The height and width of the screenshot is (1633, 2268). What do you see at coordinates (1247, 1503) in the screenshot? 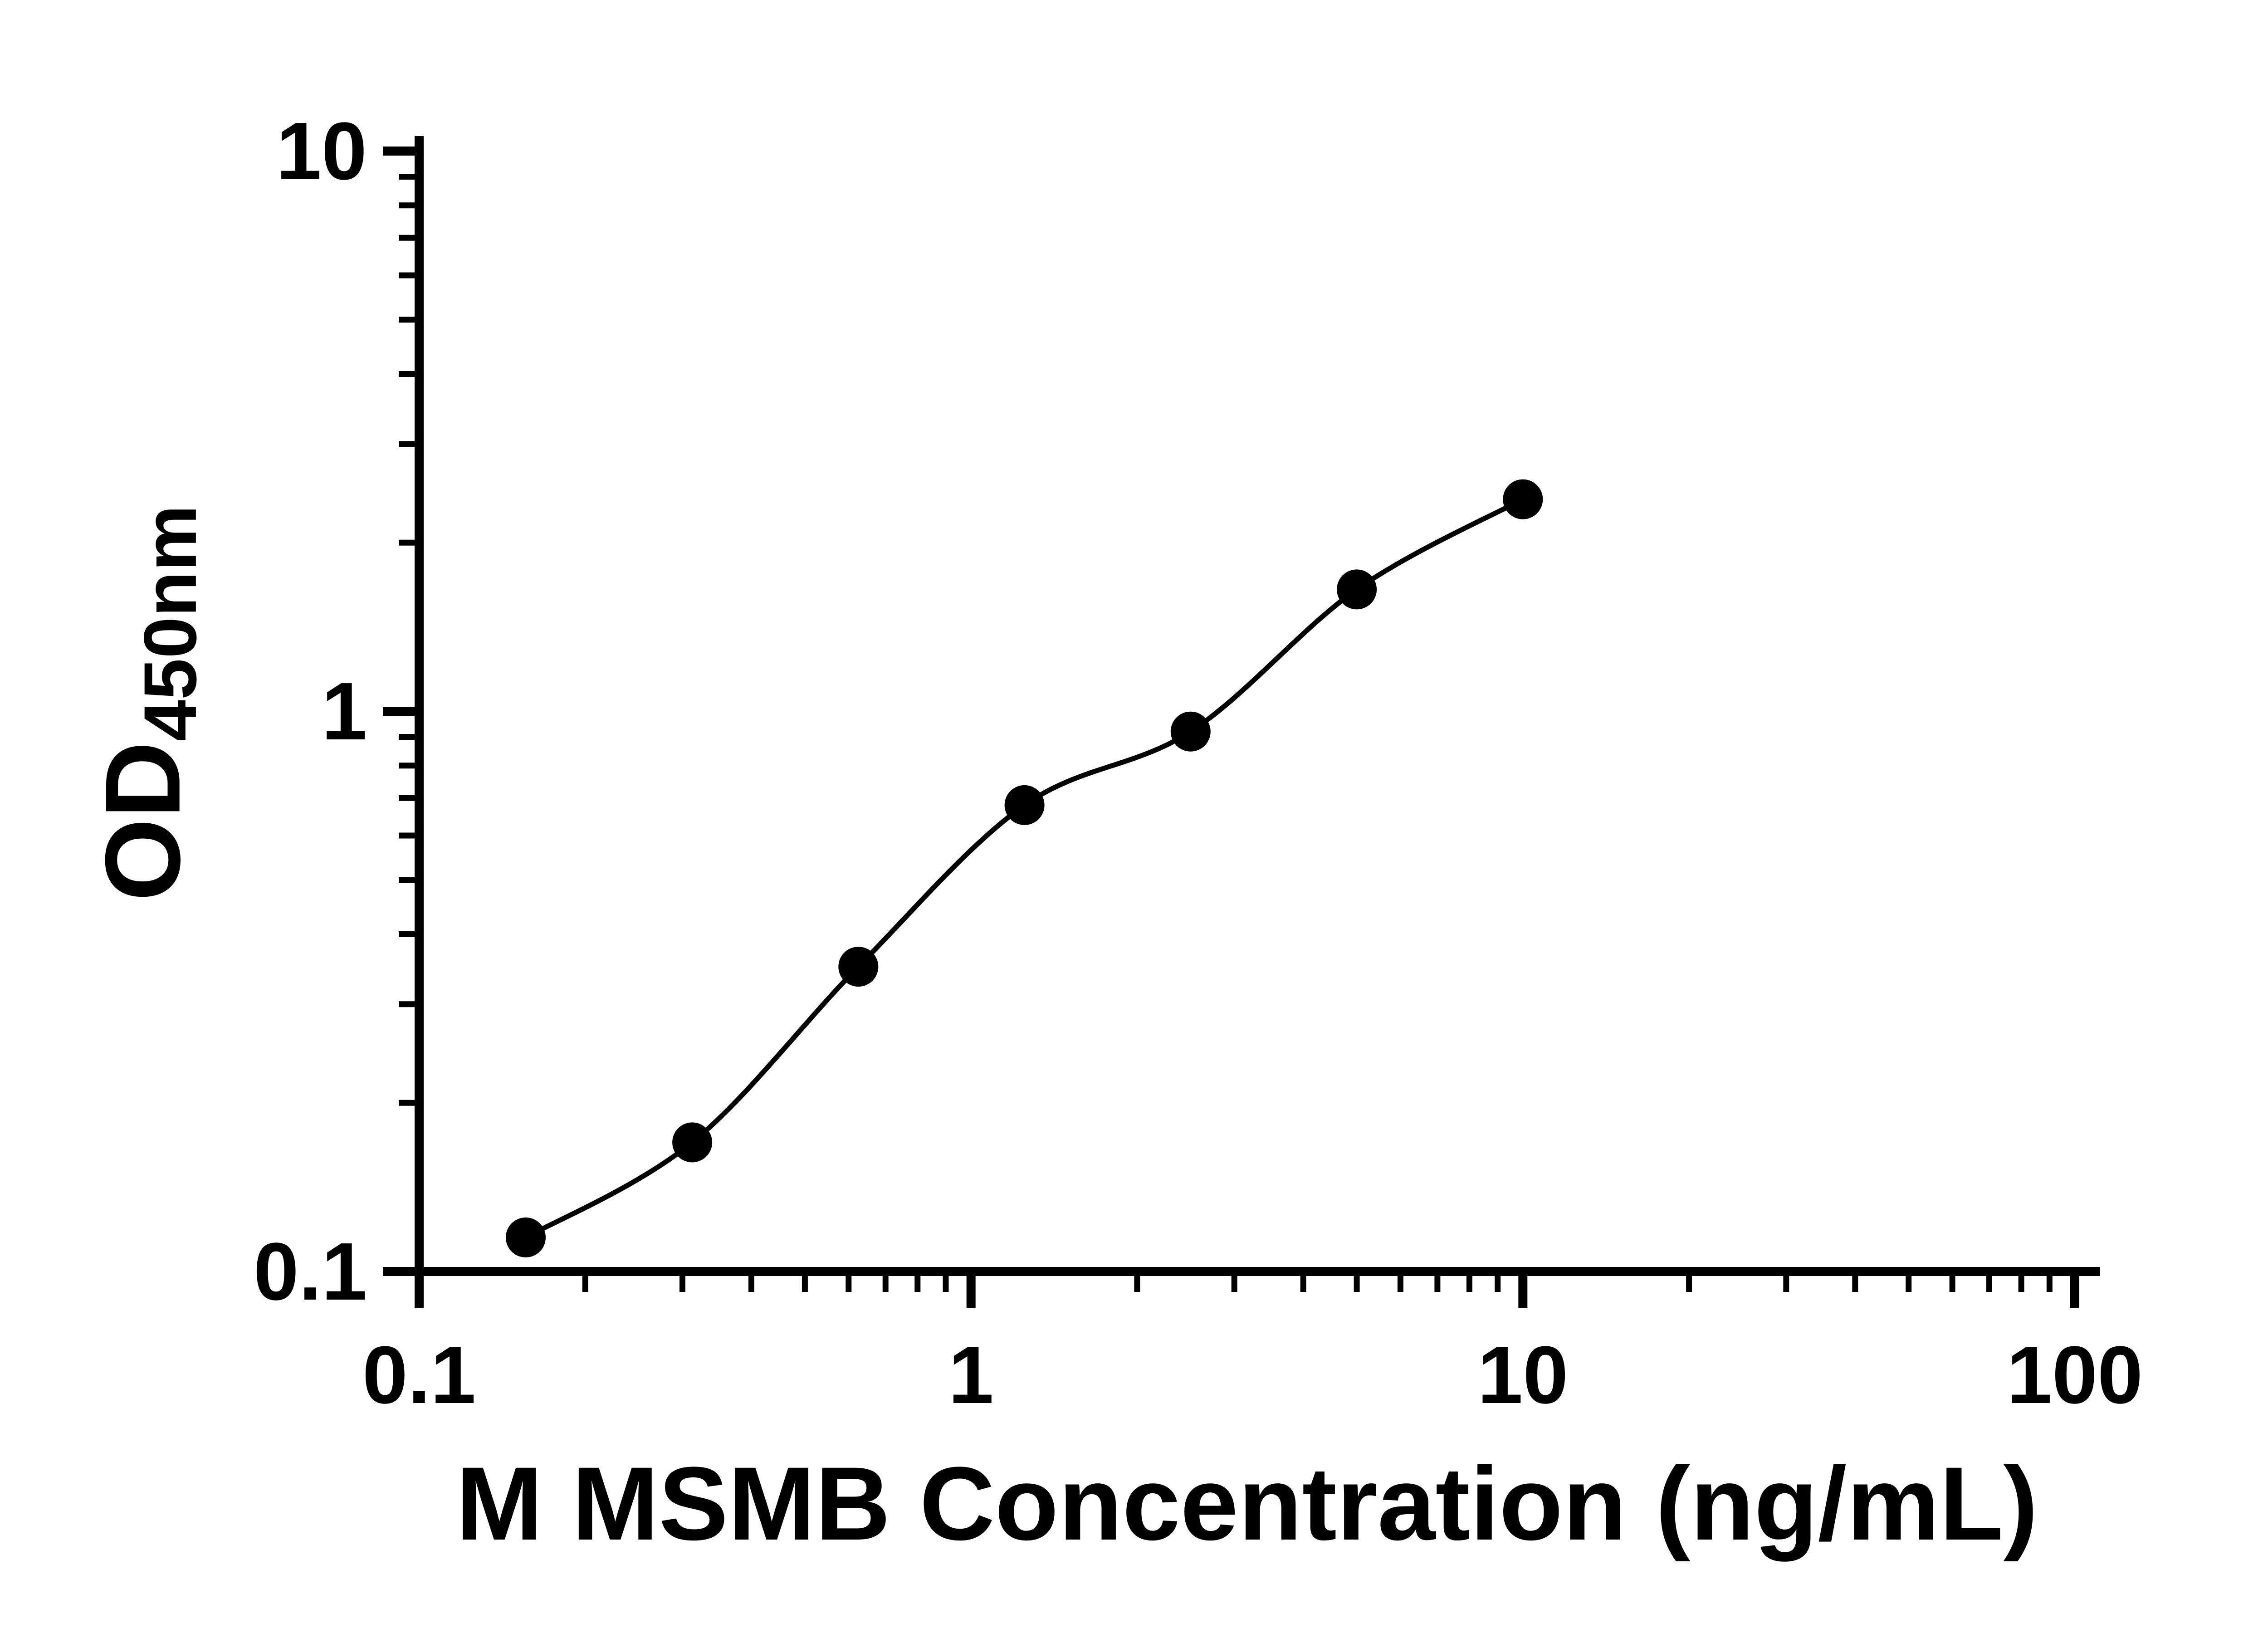
I see `x-axis-title: M MSMB Concentration (ng/mL)` at bounding box center [1247, 1503].